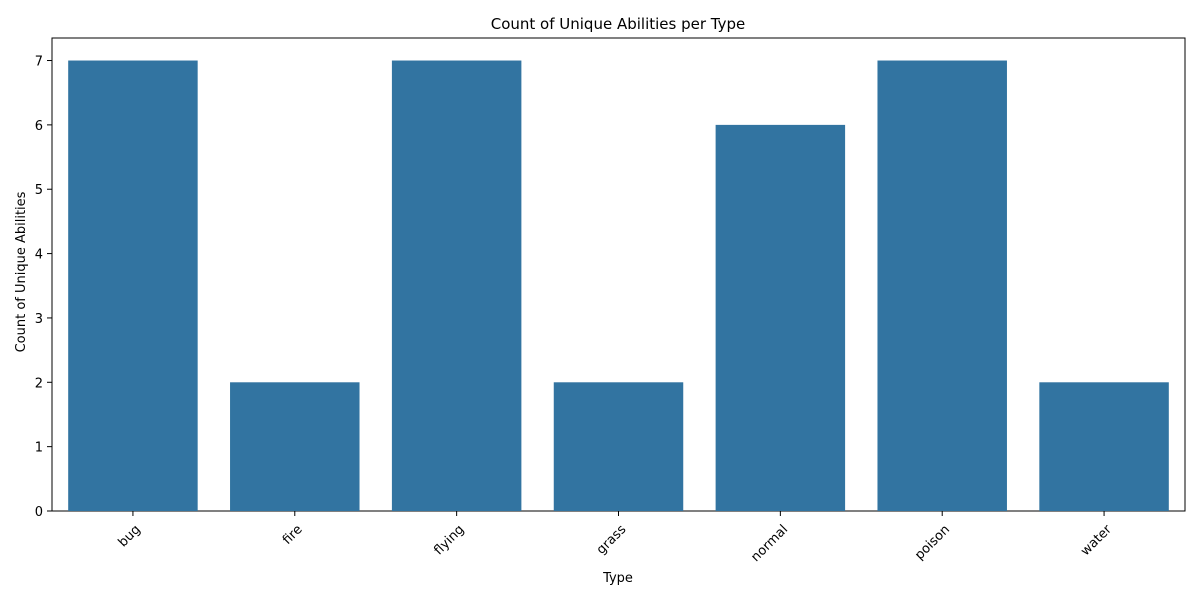  Describe the element at coordinates (942, 286) in the screenshot. I see `bar-poison` at that location.